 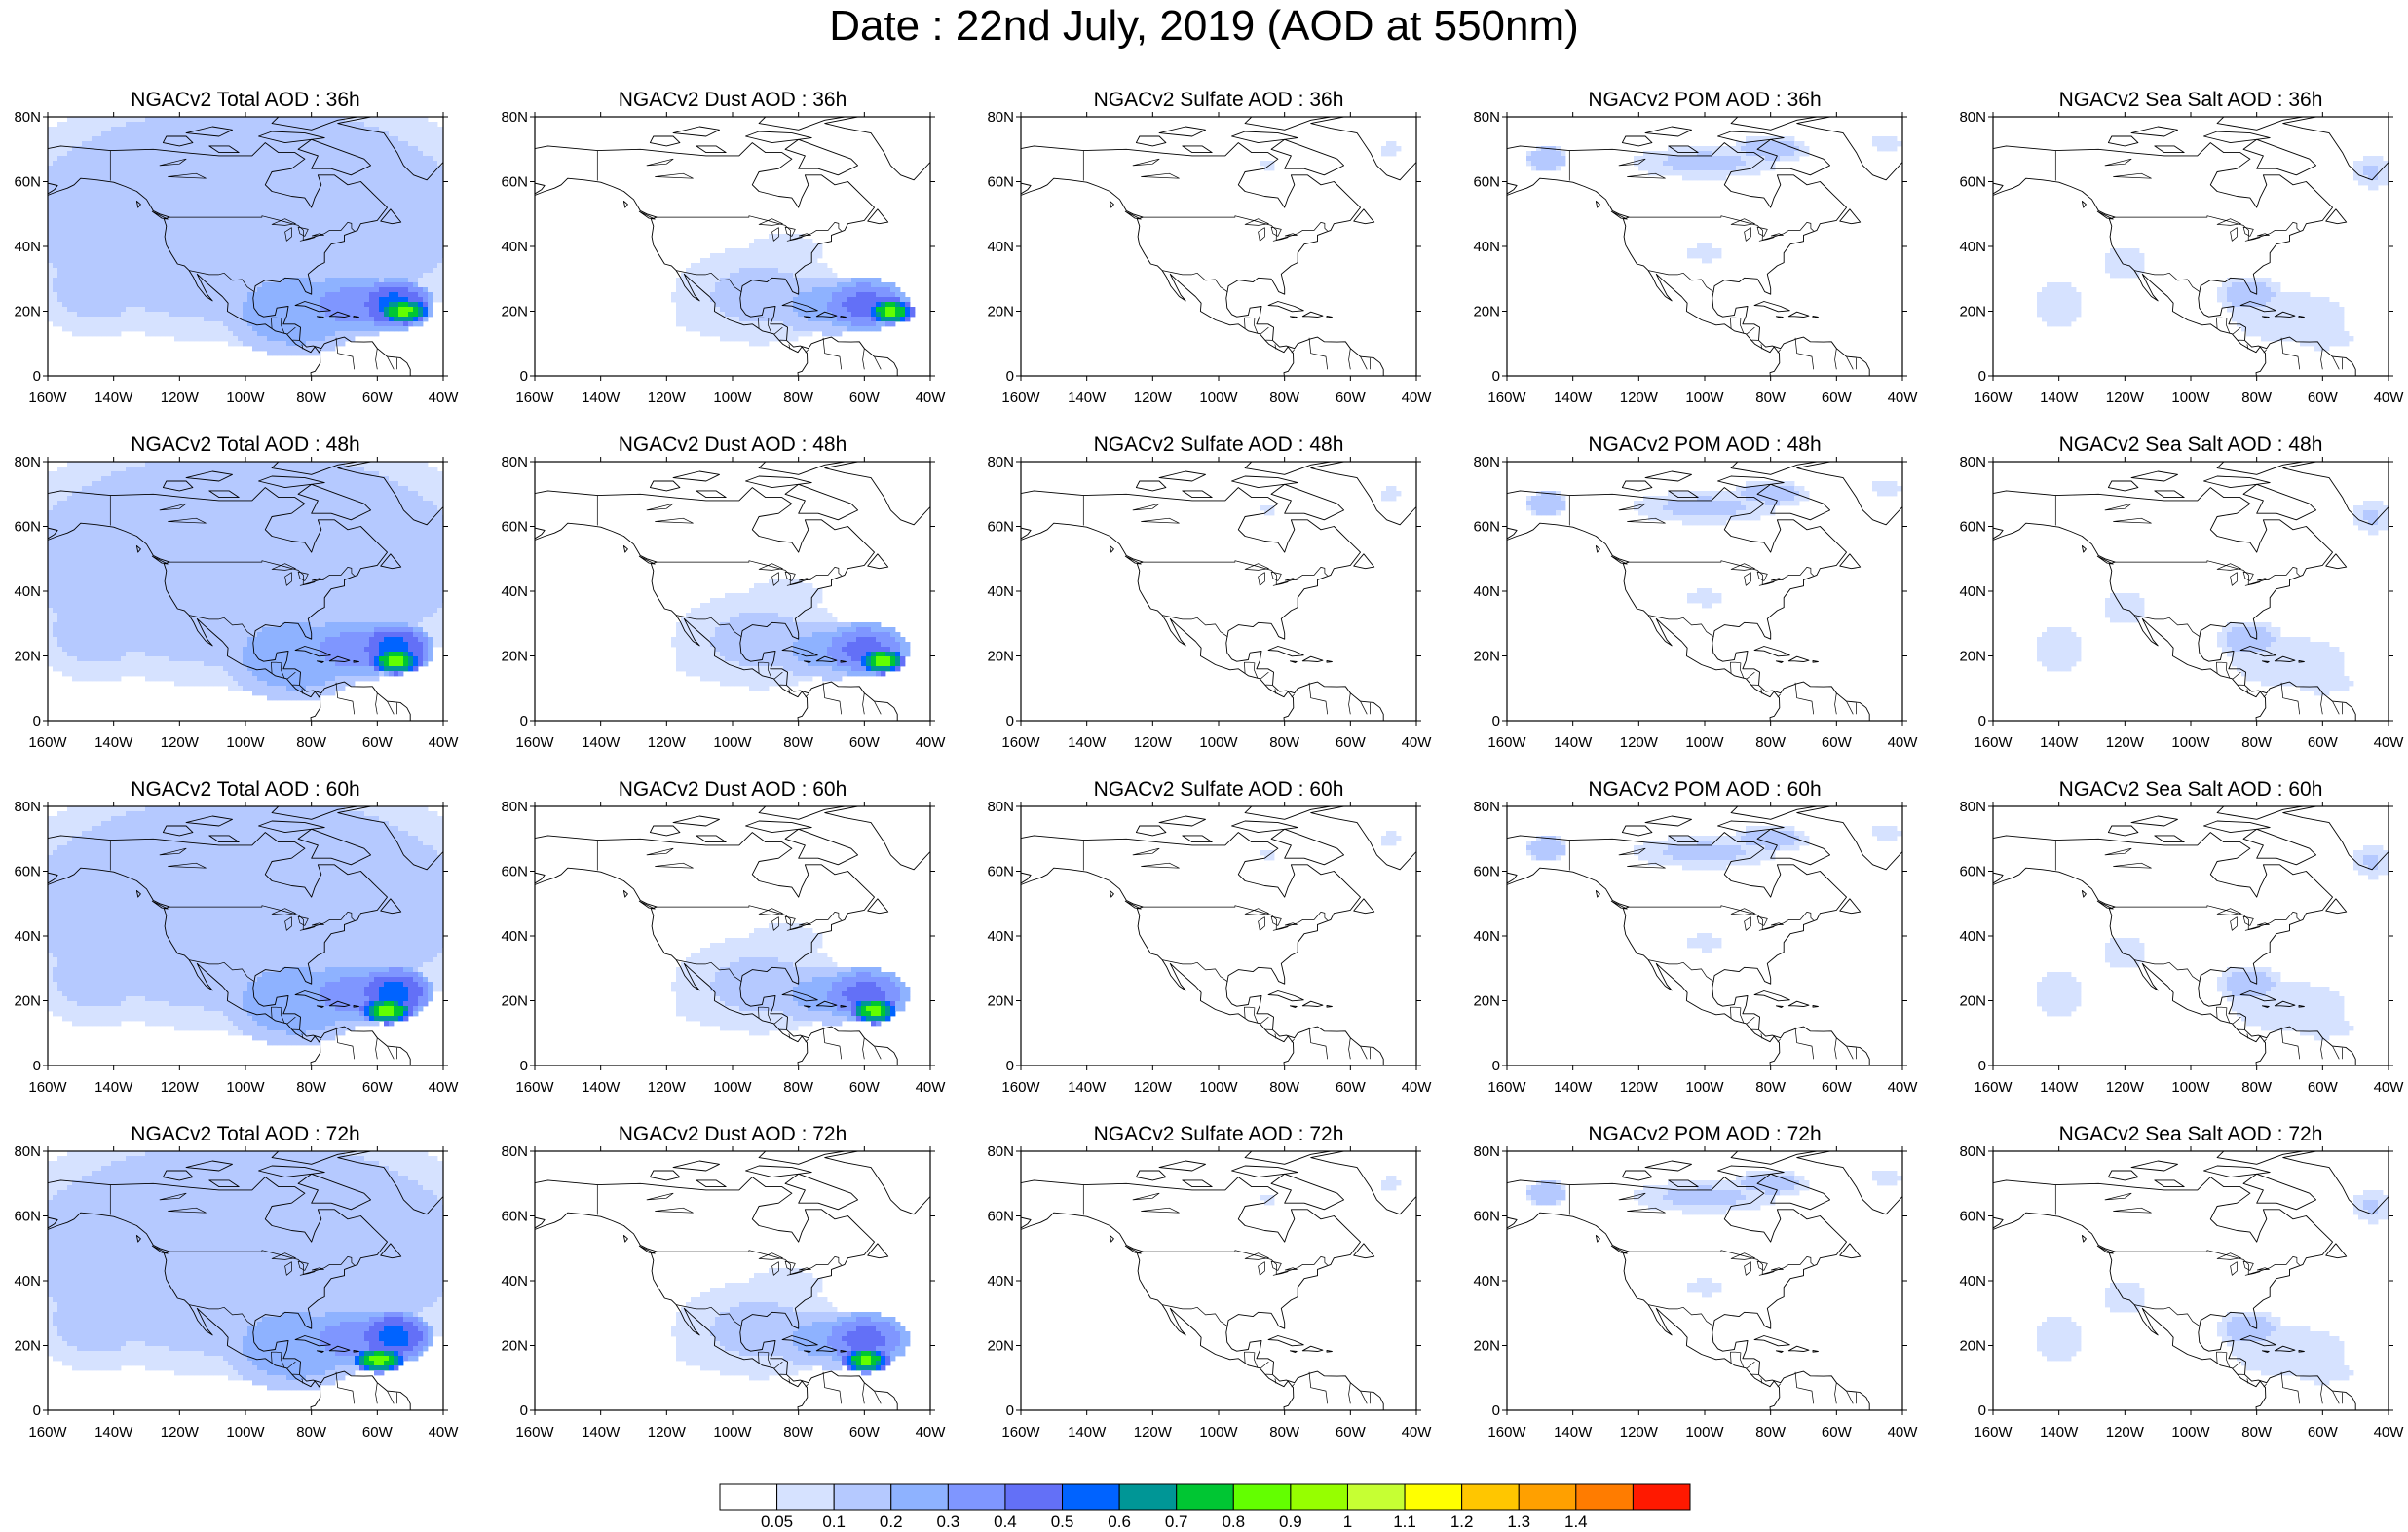 I want to click on colorbar-label: 0.1, so click(x=834, y=1522).